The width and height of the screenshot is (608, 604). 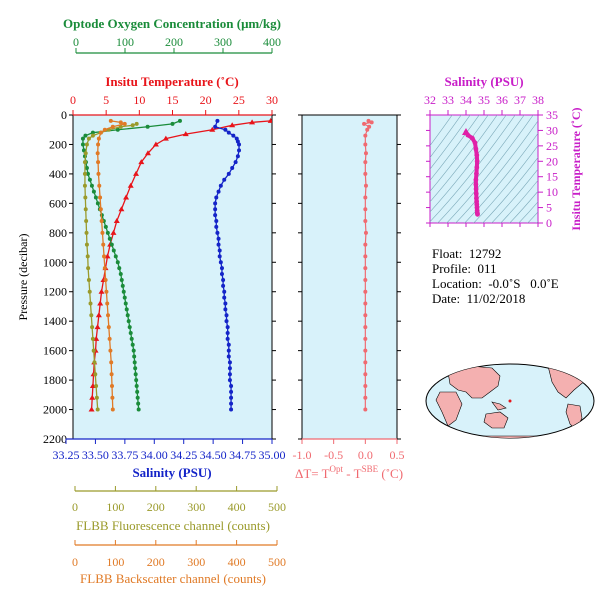 I want to click on ts-ytick-label: 30, so click(x=552, y=130).